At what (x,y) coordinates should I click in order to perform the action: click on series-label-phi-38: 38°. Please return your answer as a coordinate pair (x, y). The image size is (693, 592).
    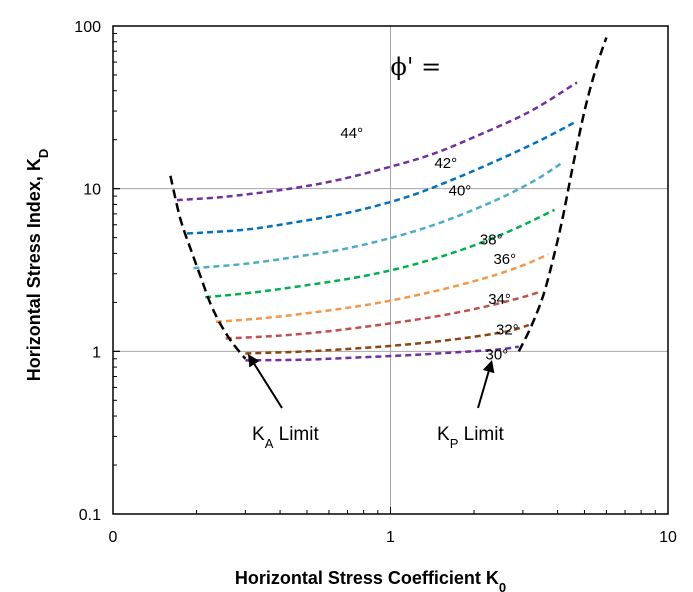
    Looking at the image, I should click on (491, 239).